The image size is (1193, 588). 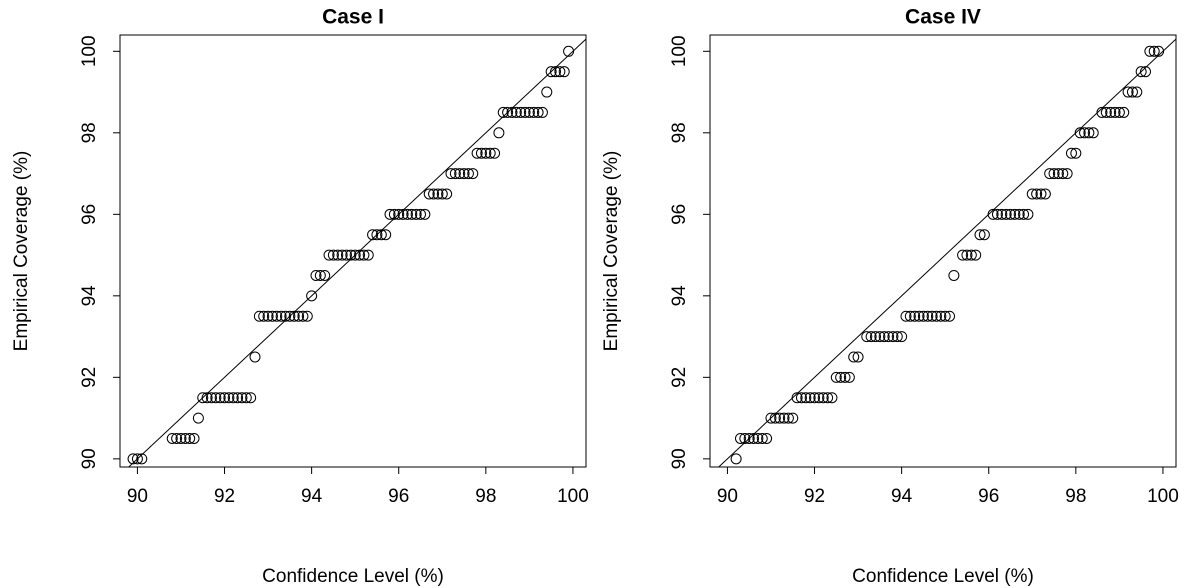 What do you see at coordinates (1075, 496) in the screenshot?
I see `x-tick-label: 98` at bounding box center [1075, 496].